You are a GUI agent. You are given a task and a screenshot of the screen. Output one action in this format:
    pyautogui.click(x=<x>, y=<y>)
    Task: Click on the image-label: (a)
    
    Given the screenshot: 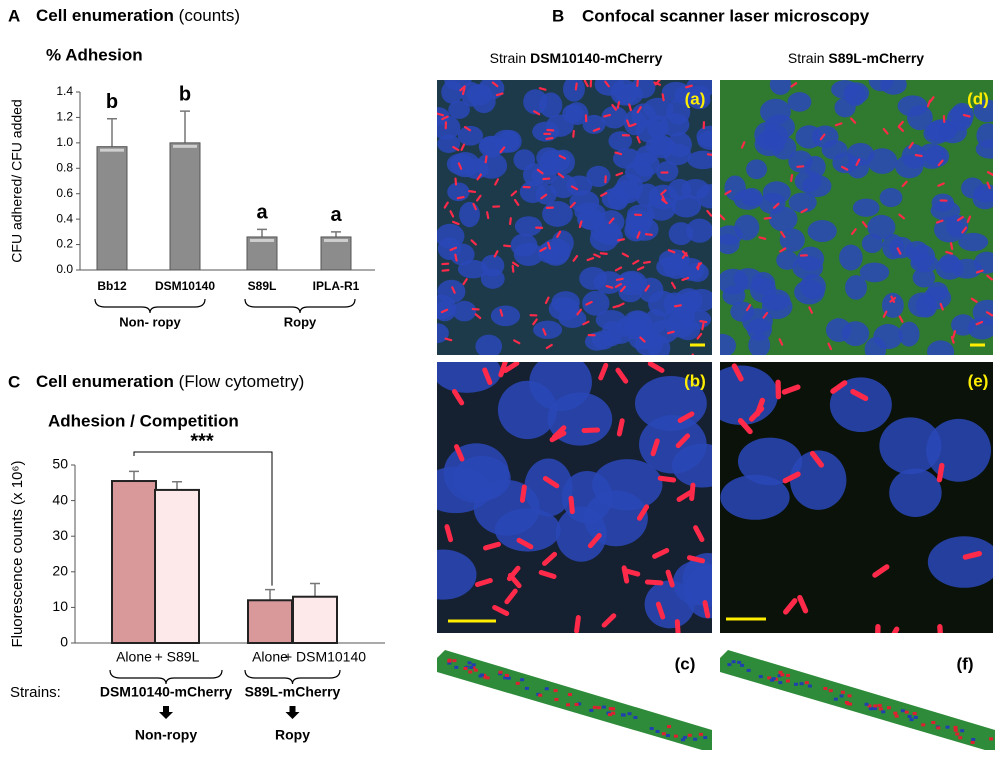 What is the action you would take?
    pyautogui.click(x=695, y=98)
    